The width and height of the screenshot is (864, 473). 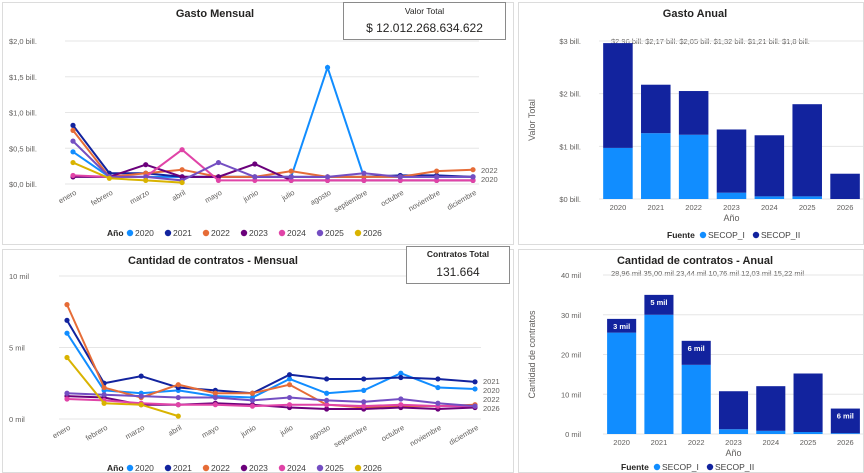 What do you see at coordinates (350, 436) in the screenshot?
I see `contratos-mensual-xtick: septiembre` at bounding box center [350, 436].